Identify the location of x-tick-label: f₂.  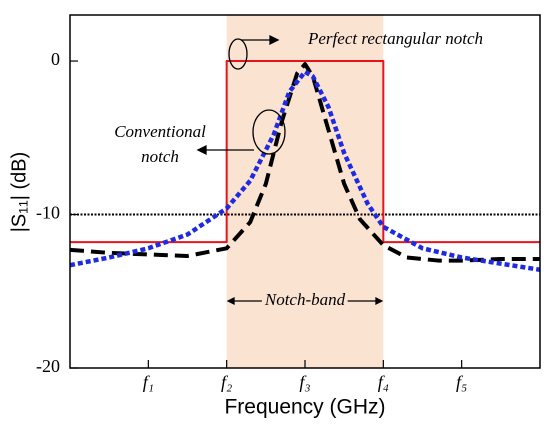
(226, 382).